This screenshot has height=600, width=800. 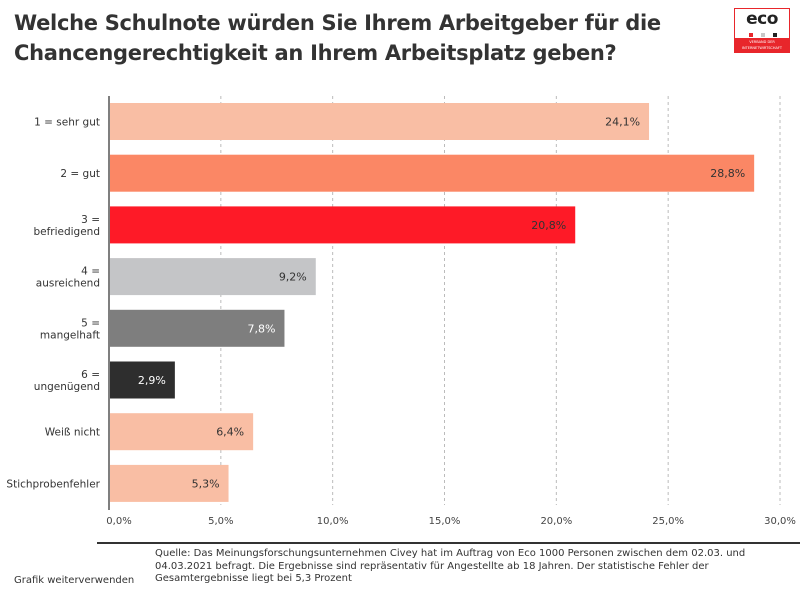 I want to click on footer-divider, so click(x=448, y=543).